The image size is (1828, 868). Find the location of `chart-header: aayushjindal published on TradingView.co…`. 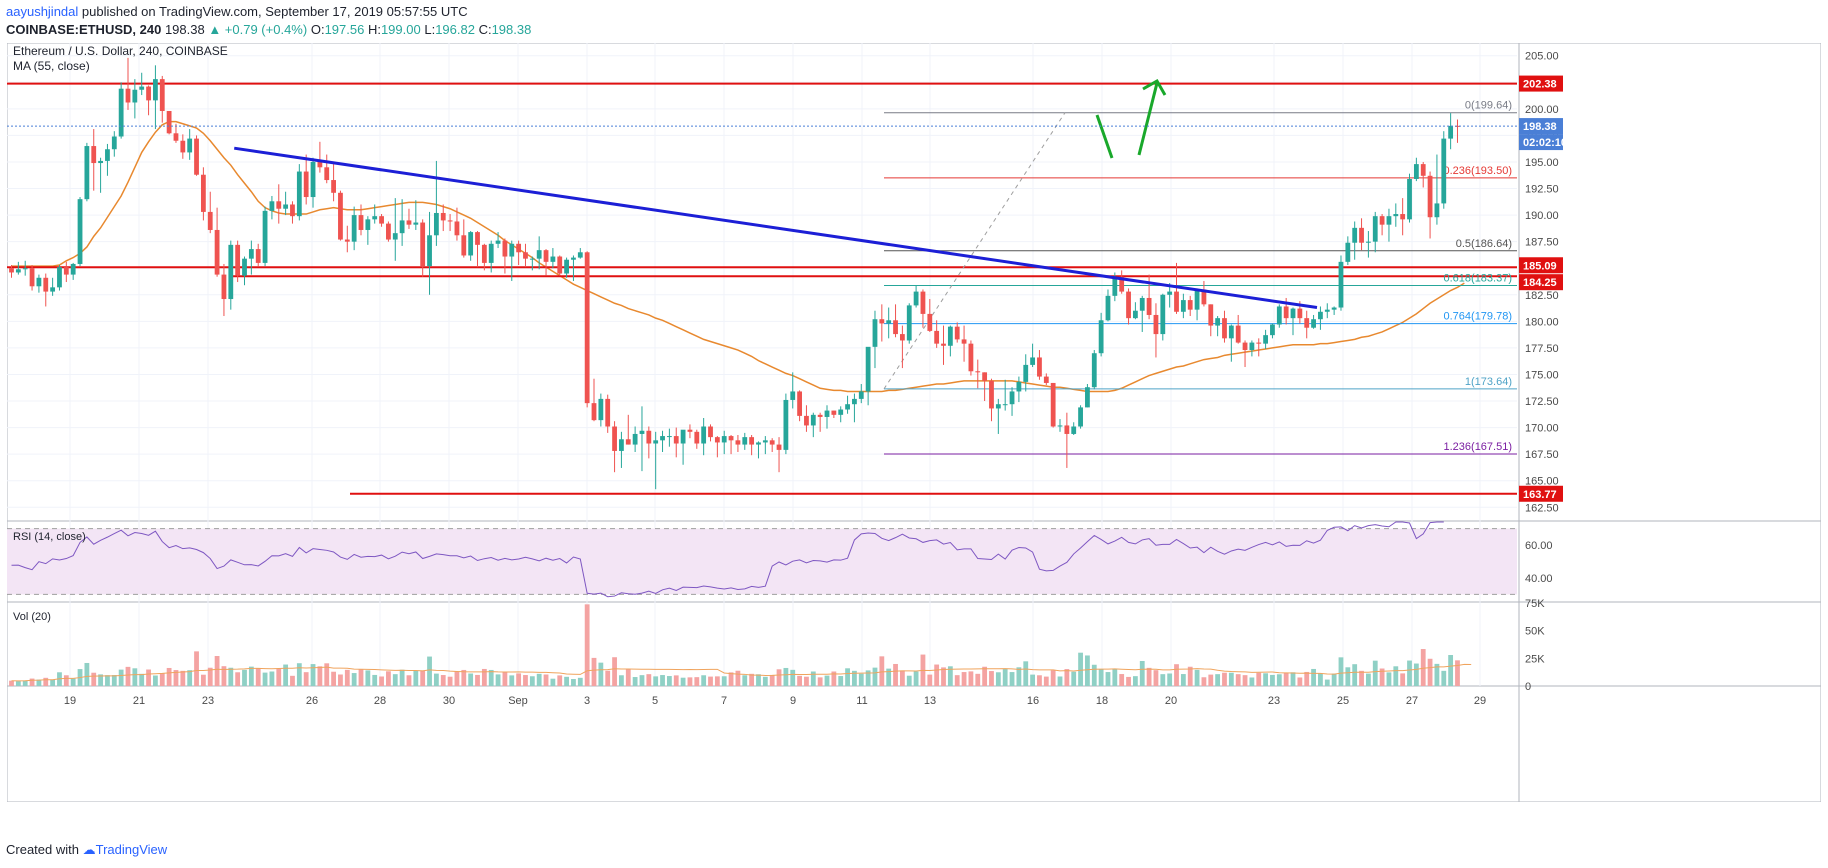

chart-header: aayushjindal published on TradingView.co… is located at coordinates (914, 22).